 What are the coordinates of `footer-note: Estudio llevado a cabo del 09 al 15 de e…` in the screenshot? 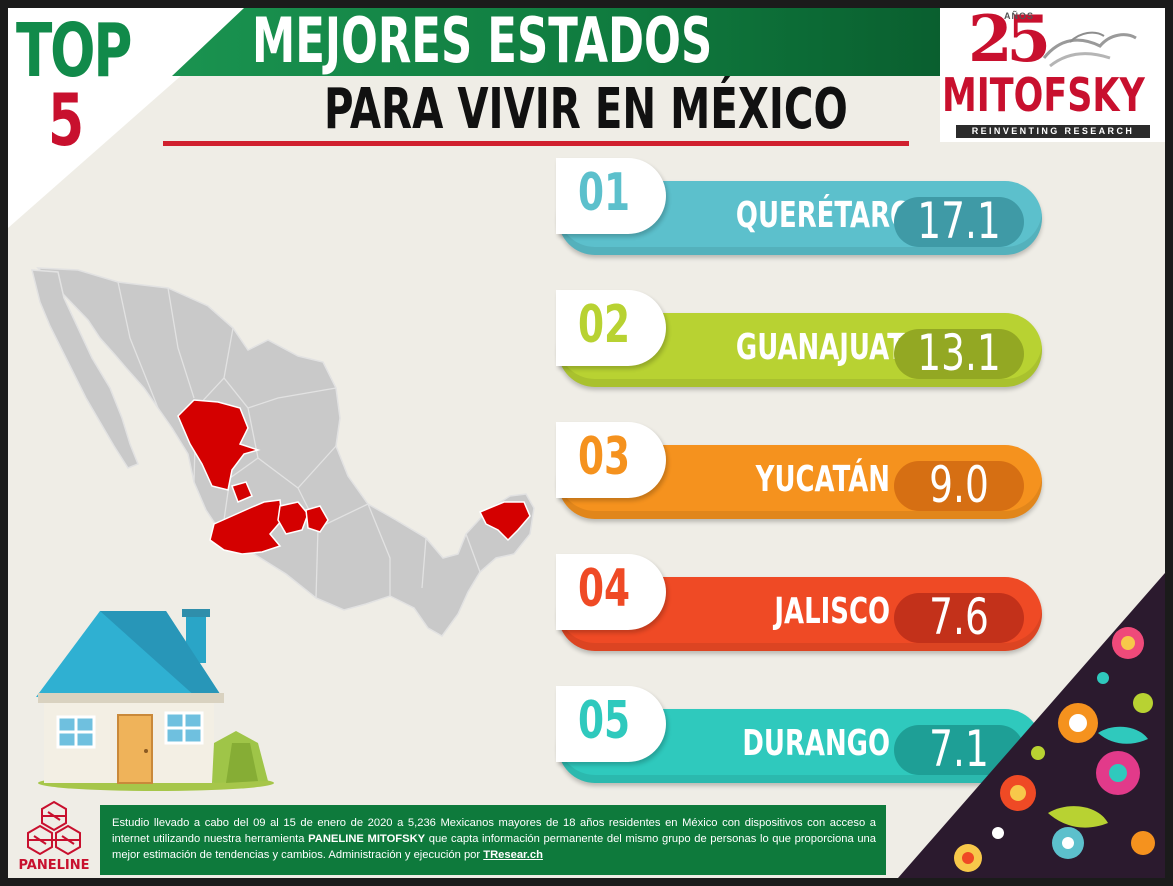 It's located at (493, 840).